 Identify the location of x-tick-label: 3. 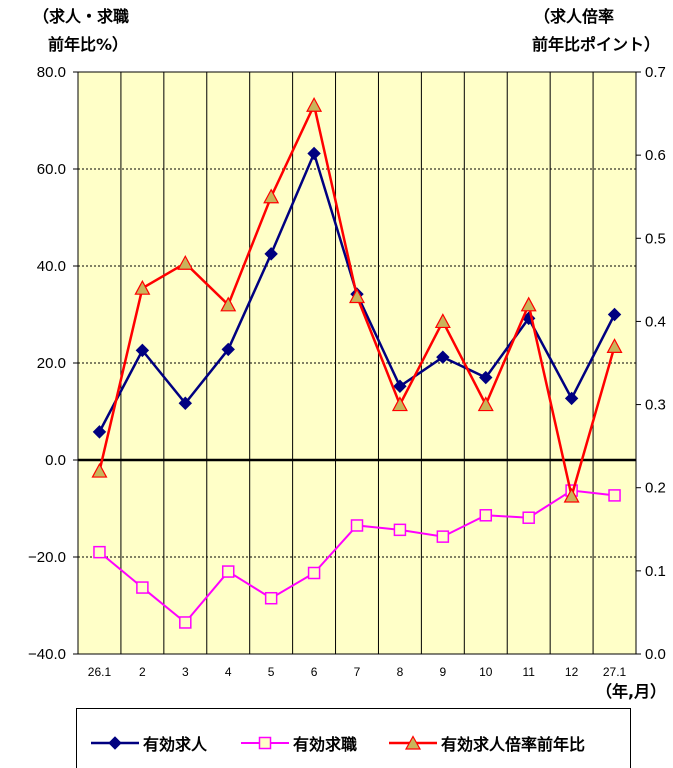
(185, 672).